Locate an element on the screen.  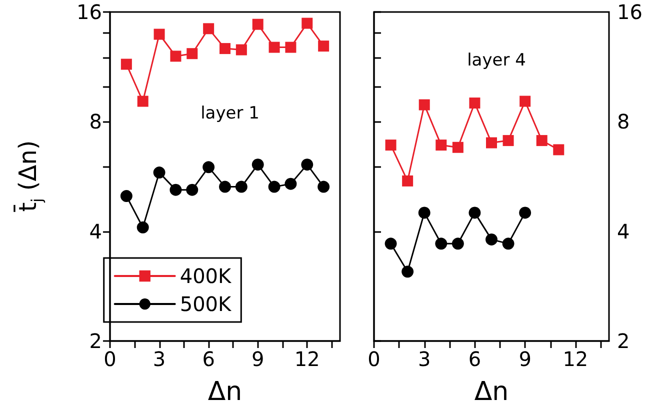
text: layer 1 is located at coordinates (230, 114).